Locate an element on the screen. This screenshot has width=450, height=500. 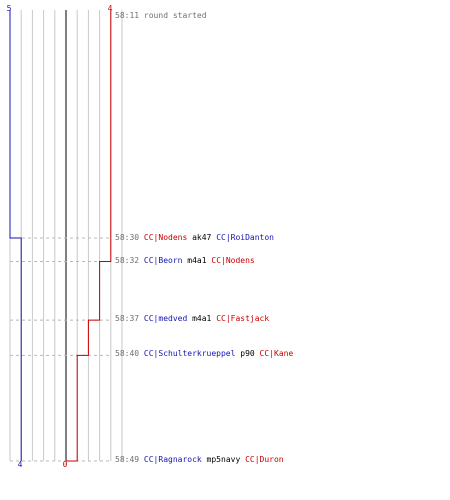
kill-event: 58:40 CC|Schulterkrueppel p90 CC|Kane is located at coordinates (204, 354).